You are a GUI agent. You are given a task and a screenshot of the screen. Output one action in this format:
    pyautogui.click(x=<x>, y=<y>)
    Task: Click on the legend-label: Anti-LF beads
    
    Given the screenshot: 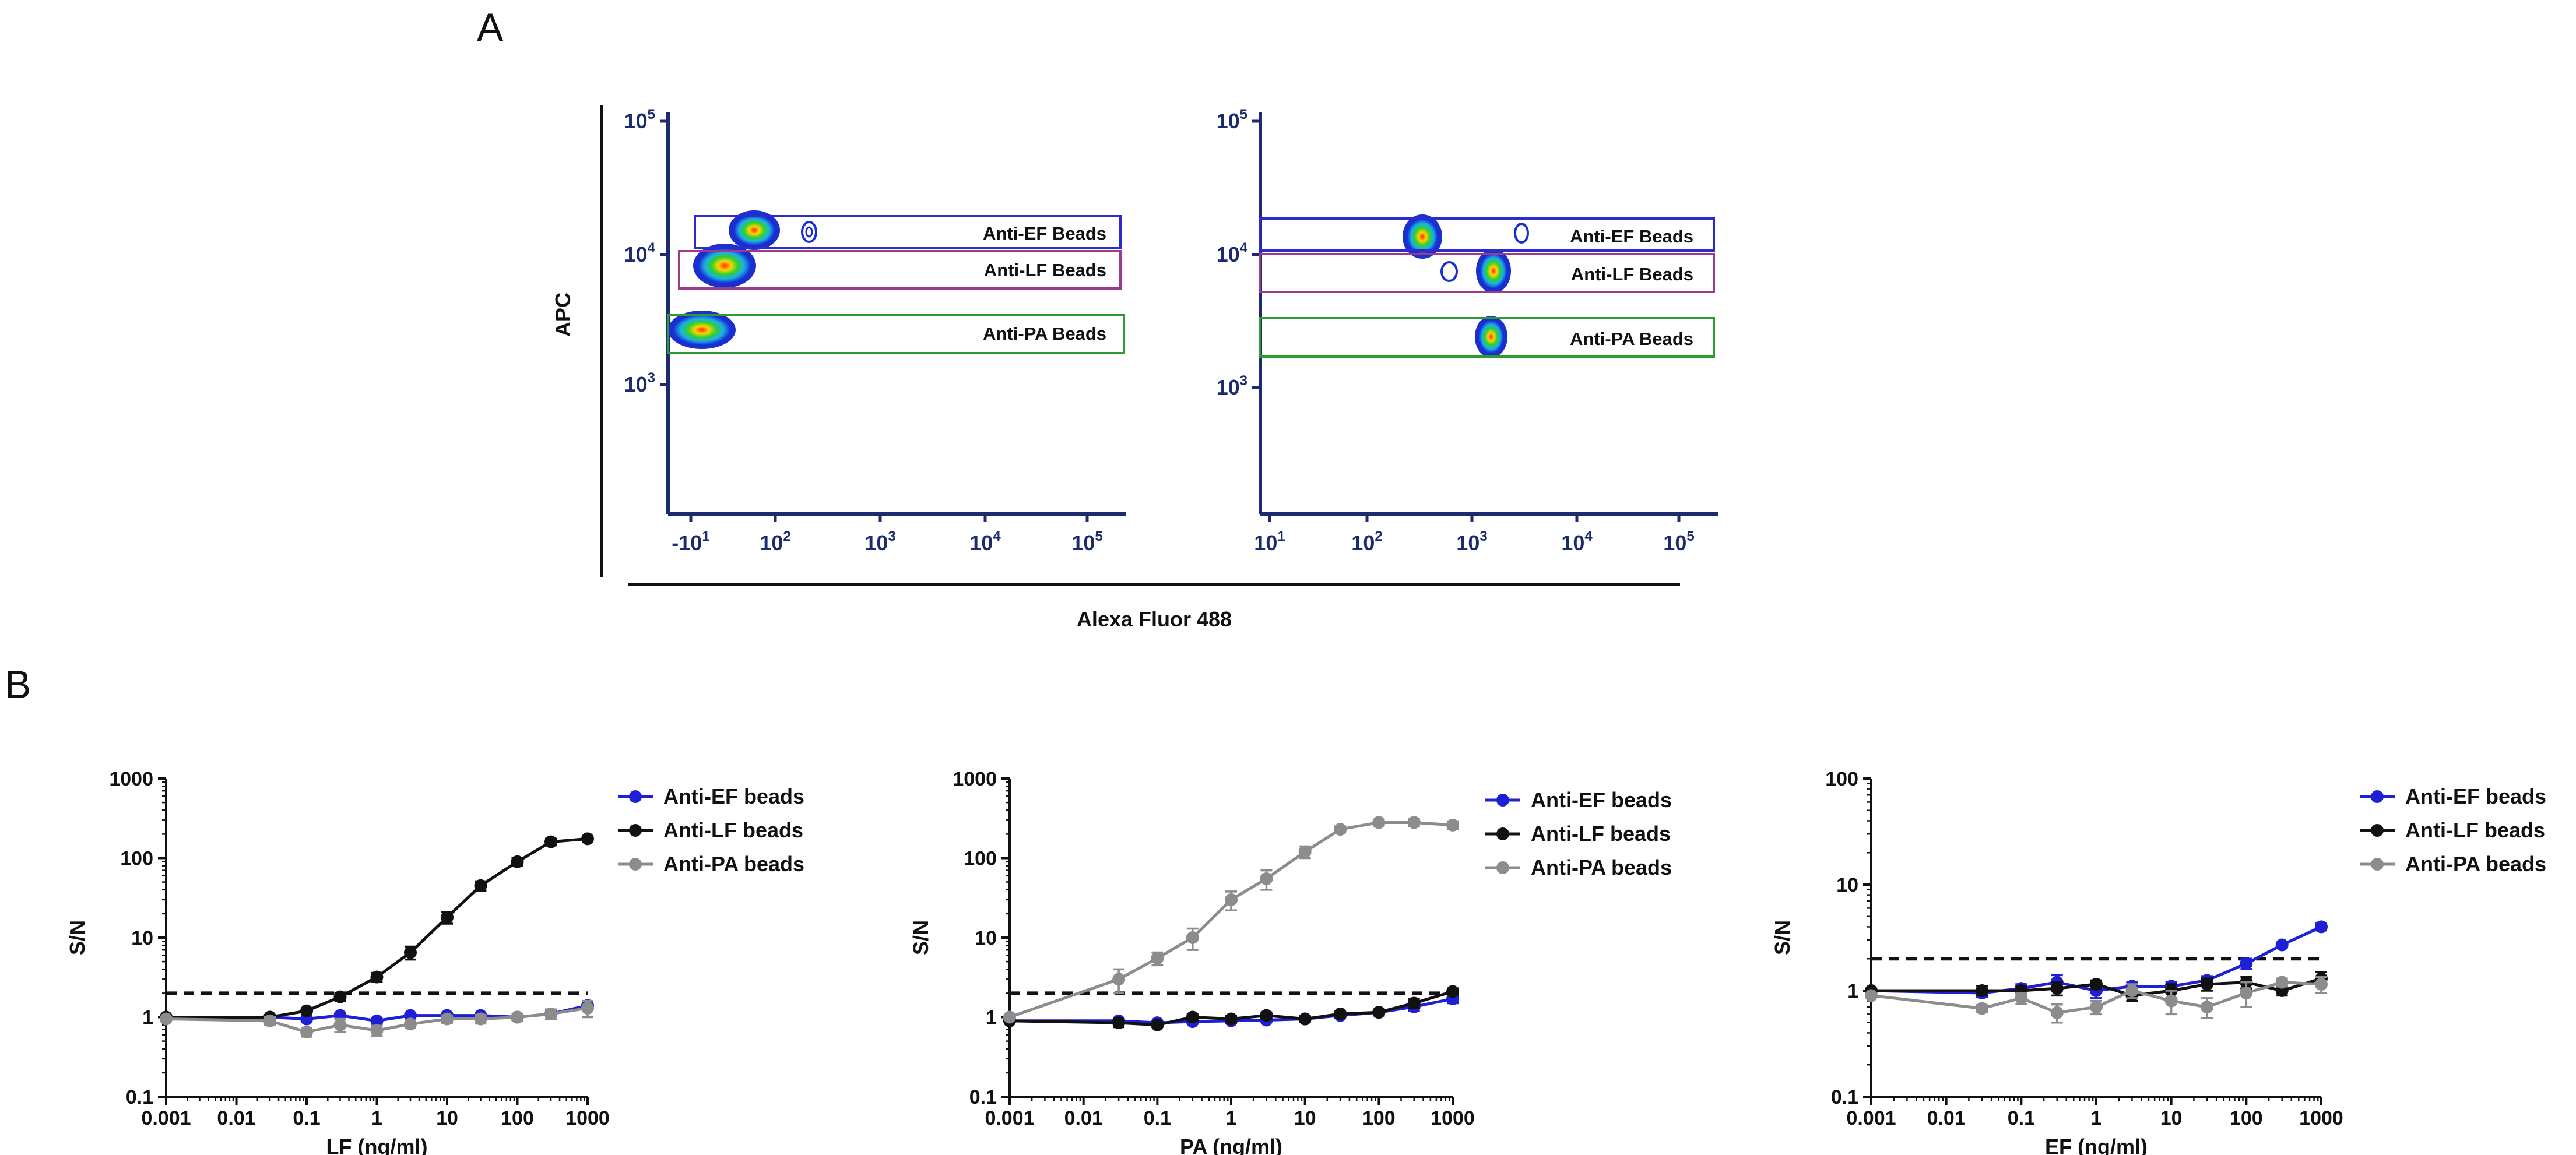 What is the action you would take?
    pyautogui.click(x=2475, y=830)
    